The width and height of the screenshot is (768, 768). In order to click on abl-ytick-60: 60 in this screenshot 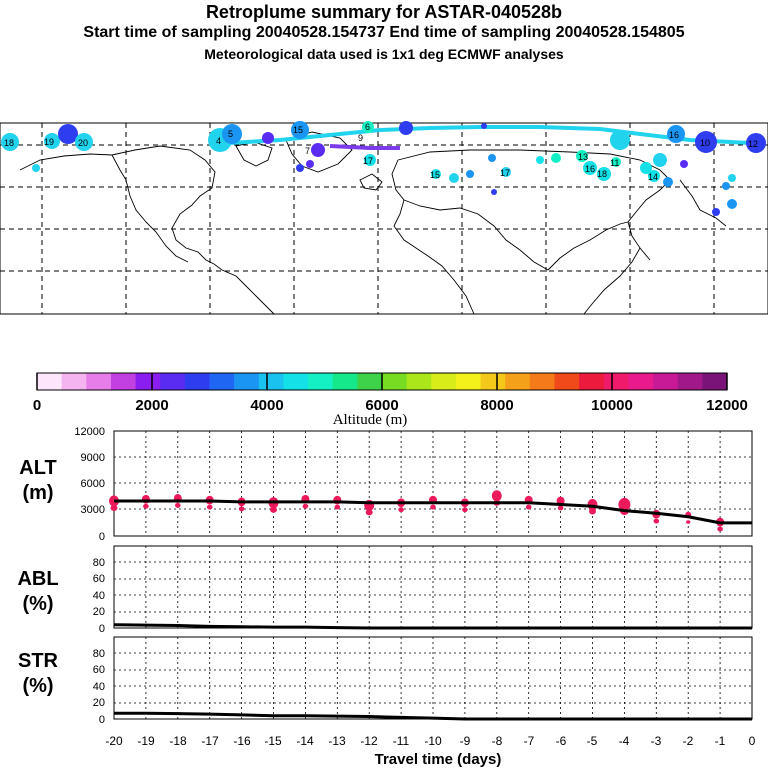, I will do `click(99, 579)`.